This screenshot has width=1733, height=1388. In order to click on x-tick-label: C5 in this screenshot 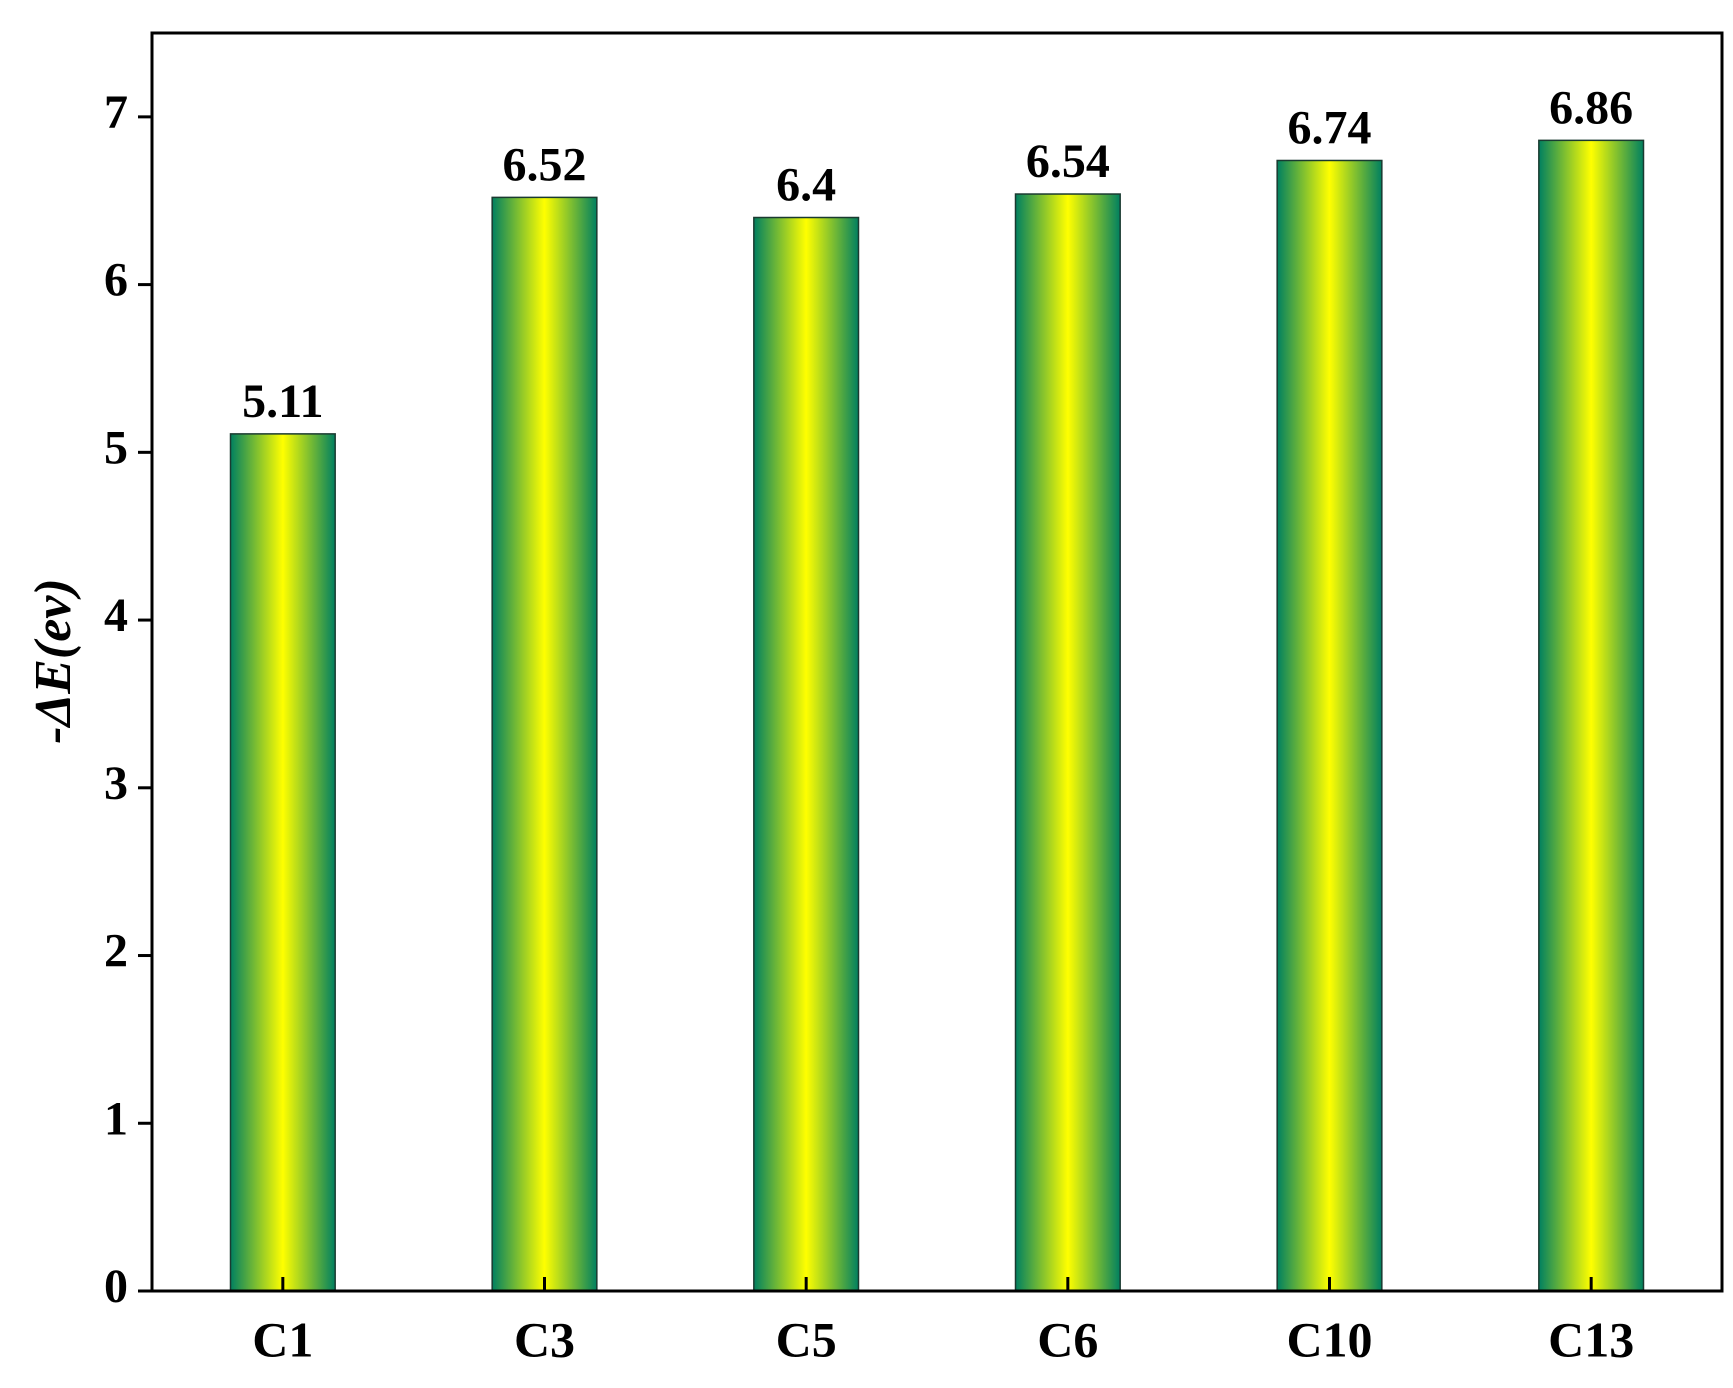, I will do `click(806, 1339)`.